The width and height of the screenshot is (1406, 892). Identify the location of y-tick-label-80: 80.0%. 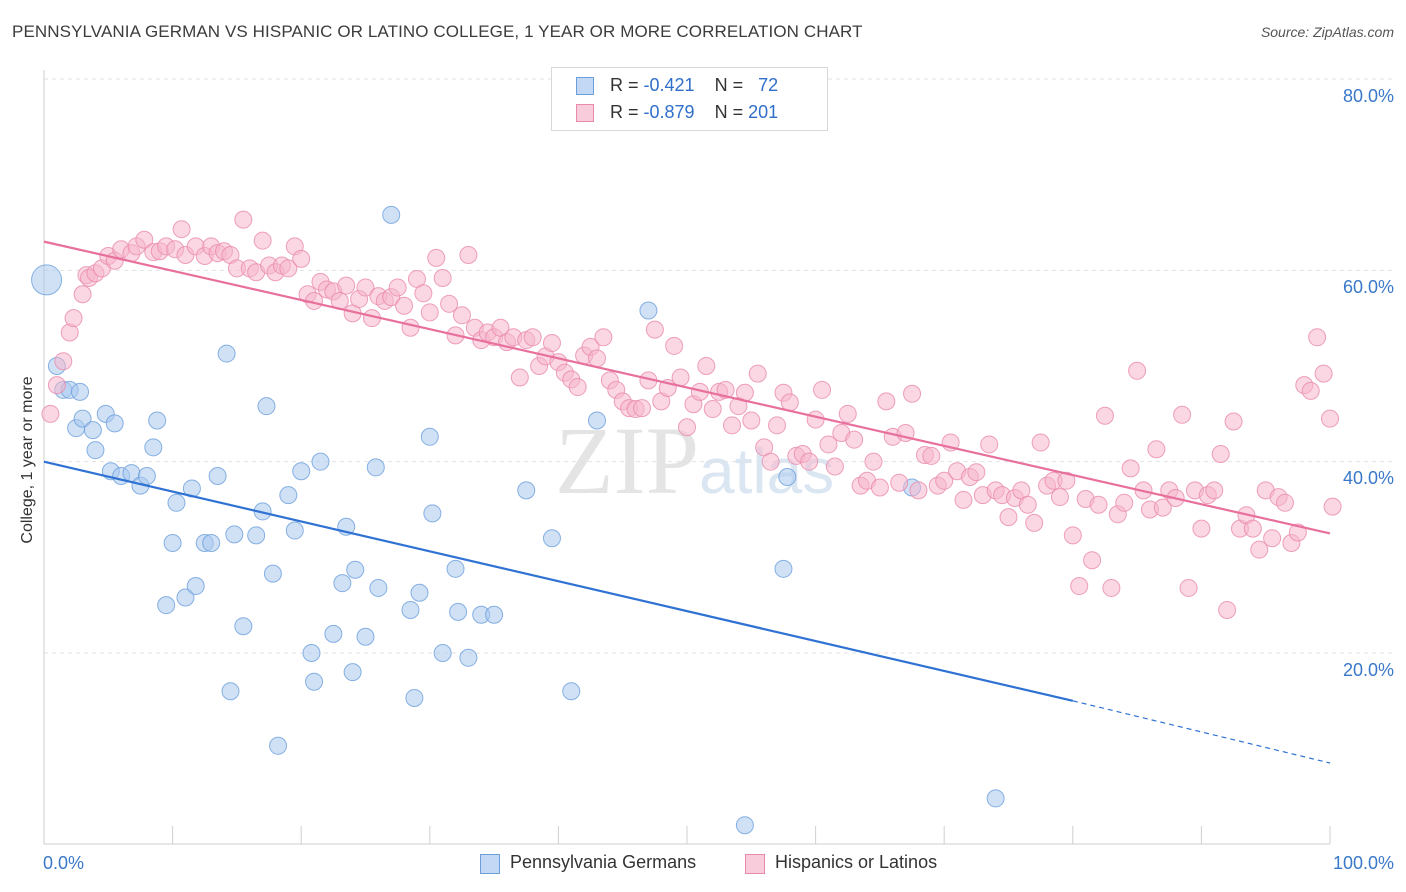
(1368, 96).